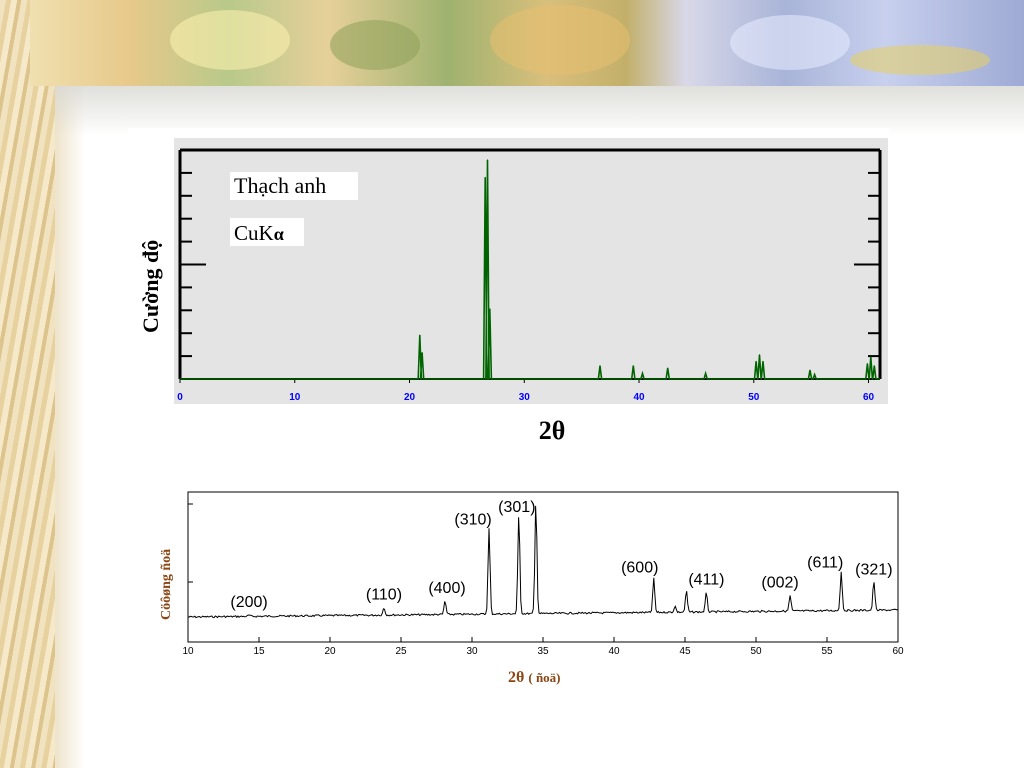 The image size is (1024, 768). I want to click on chart2-peak-label: (411), so click(706, 579).